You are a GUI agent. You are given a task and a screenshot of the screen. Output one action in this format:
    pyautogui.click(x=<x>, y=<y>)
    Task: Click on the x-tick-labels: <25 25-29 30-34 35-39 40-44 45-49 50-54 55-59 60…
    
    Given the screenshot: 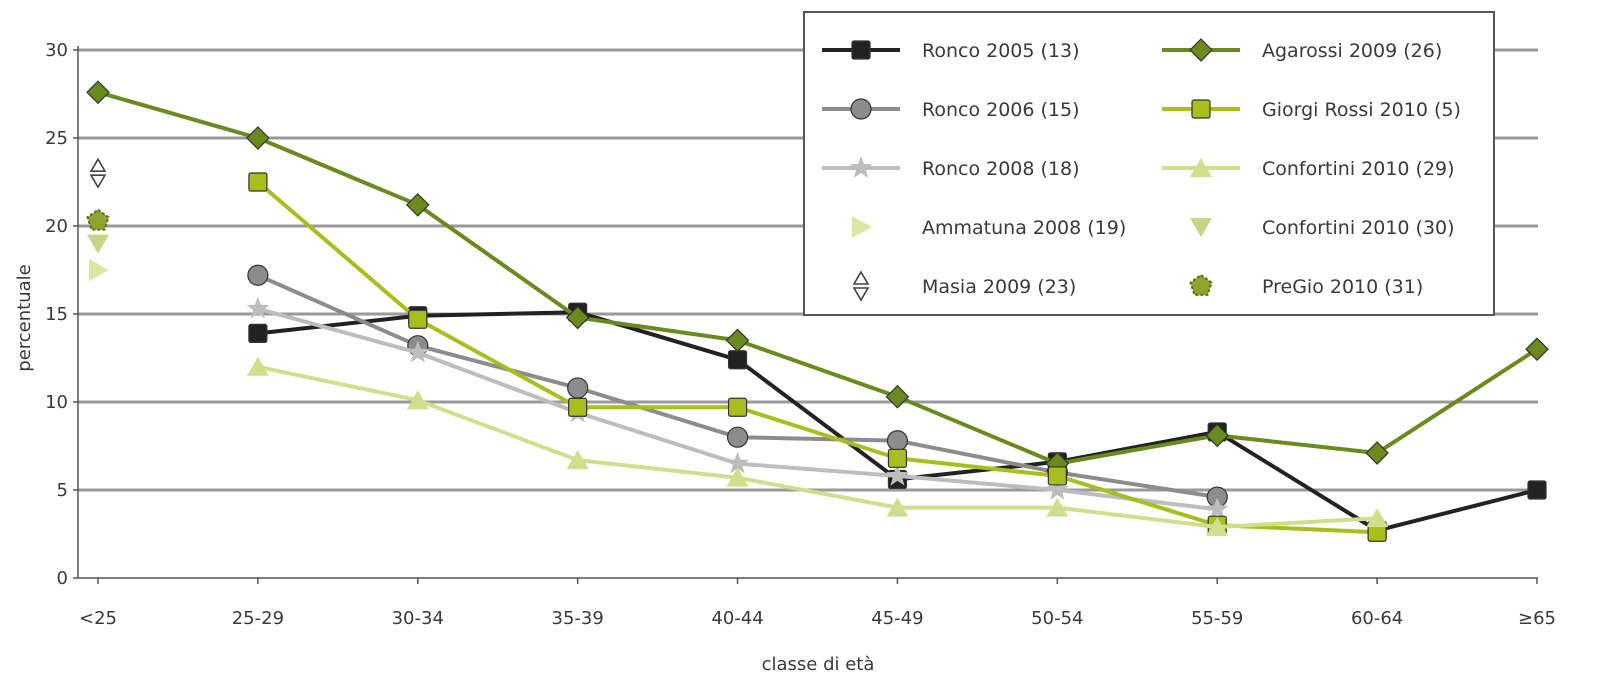 What is the action you would take?
    pyautogui.click(x=817, y=618)
    